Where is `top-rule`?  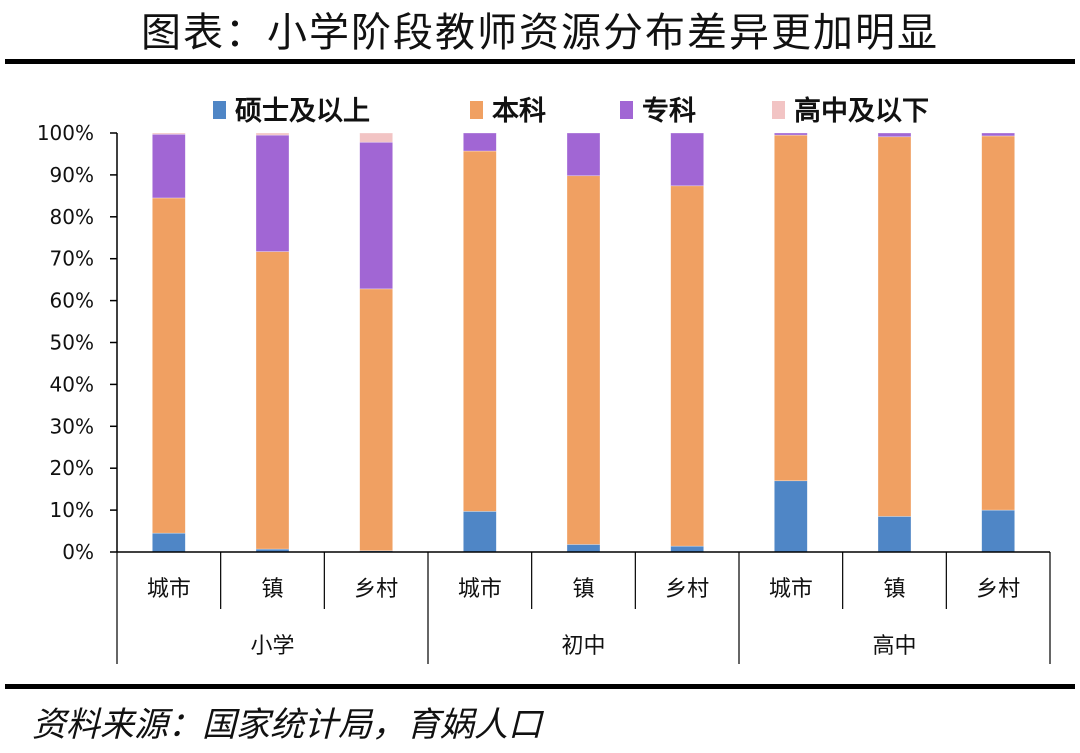
top-rule is located at coordinates (540, 61).